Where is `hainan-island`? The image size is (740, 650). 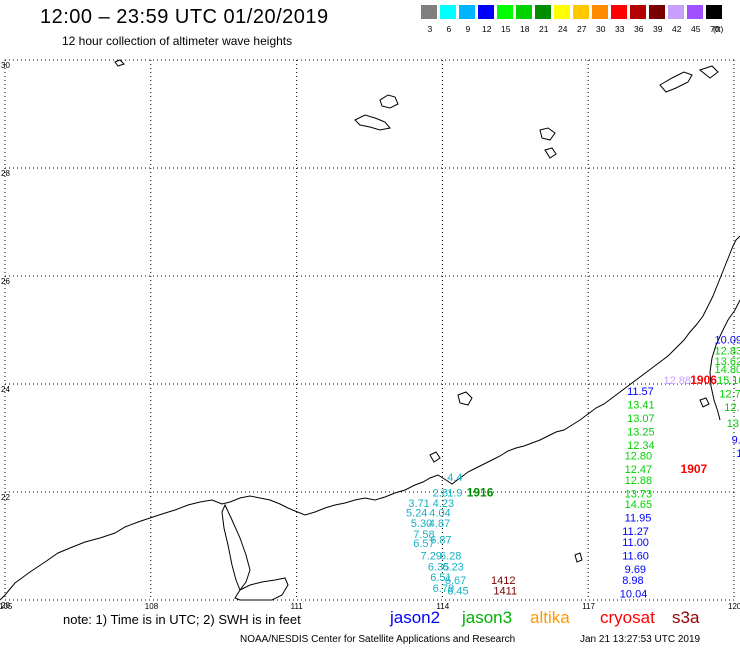
hainan-island is located at coordinates (261, 589).